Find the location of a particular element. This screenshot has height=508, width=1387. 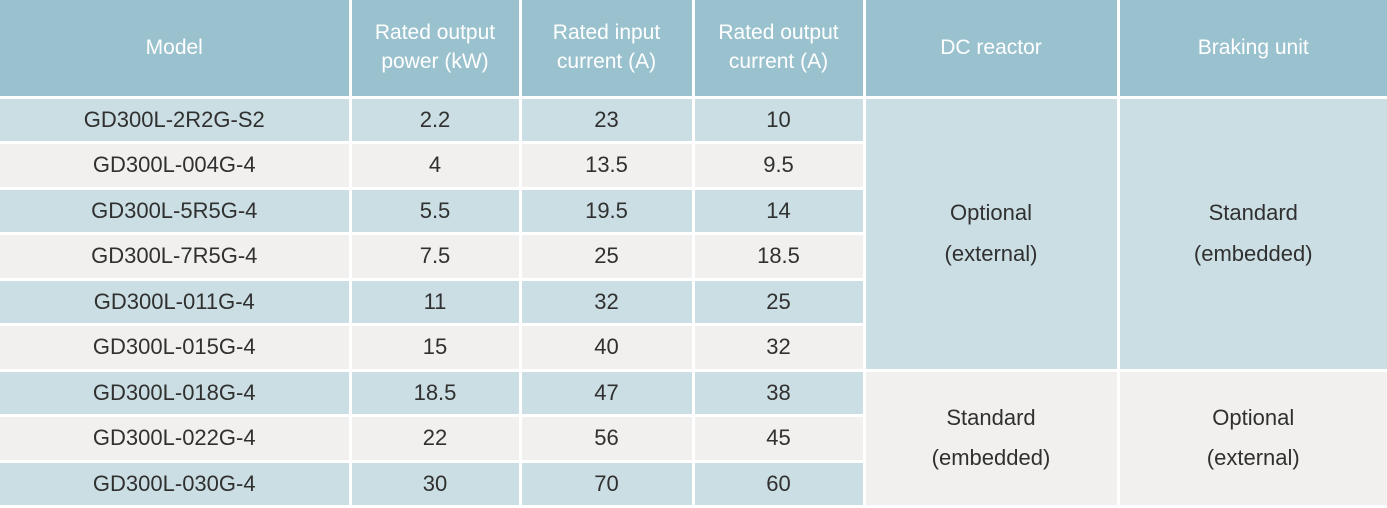

input-current-cell: 23 is located at coordinates (606, 119).